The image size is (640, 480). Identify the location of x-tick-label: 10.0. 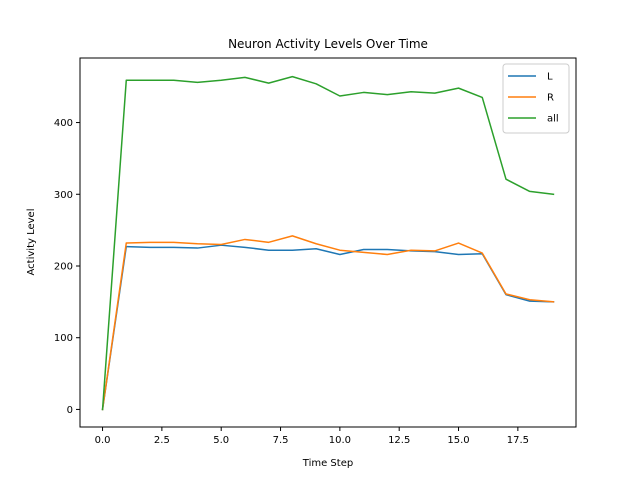
(340, 440).